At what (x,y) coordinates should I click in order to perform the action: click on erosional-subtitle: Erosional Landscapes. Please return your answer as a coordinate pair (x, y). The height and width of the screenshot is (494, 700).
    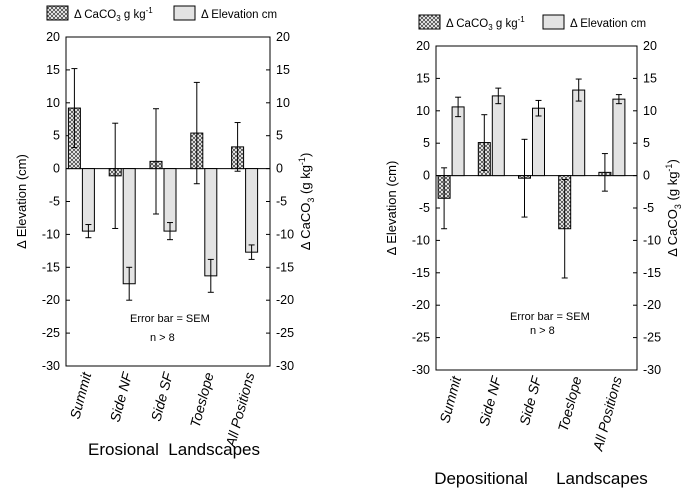
    Looking at the image, I should click on (174, 449).